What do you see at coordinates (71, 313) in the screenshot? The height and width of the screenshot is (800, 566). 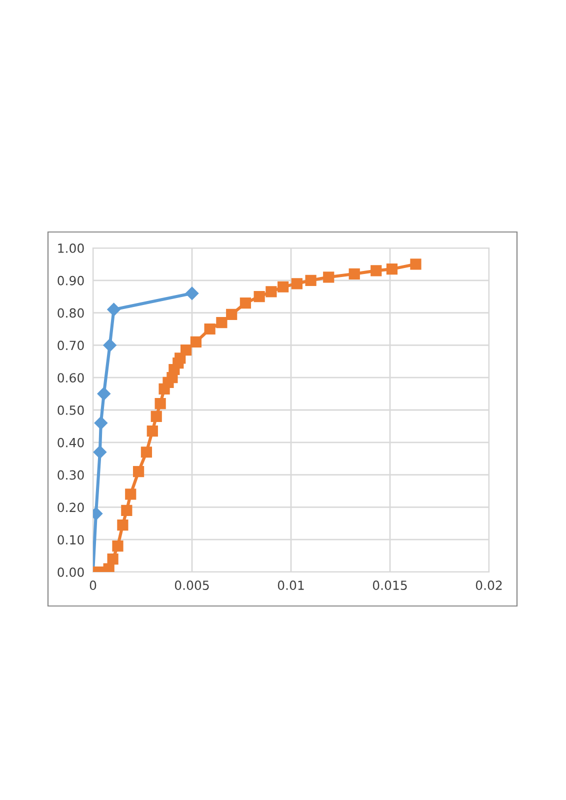 I see `y-tick-label: 0.80` at bounding box center [71, 313].